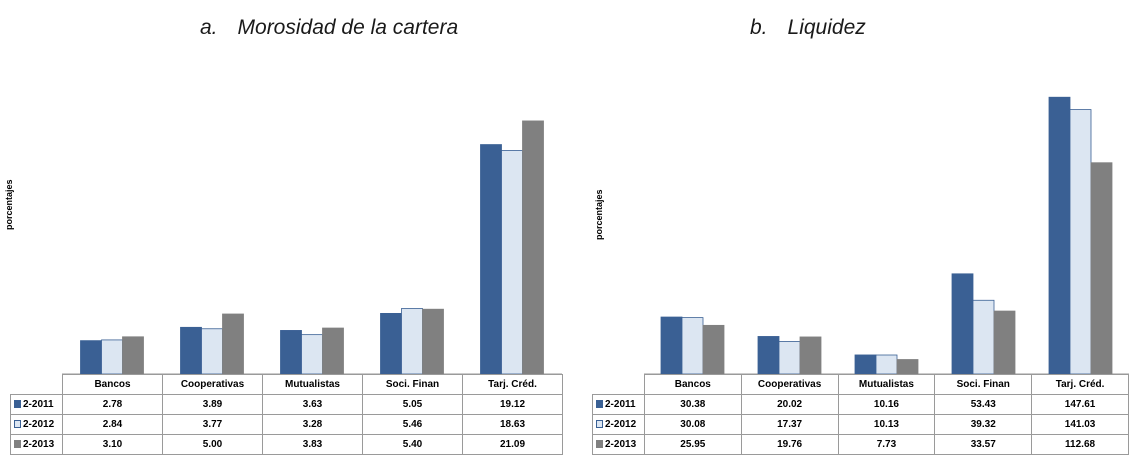 The height and width of the screenshot is (466, 1129). I want to click on table-cell: 147.61, so click(1080, 404).